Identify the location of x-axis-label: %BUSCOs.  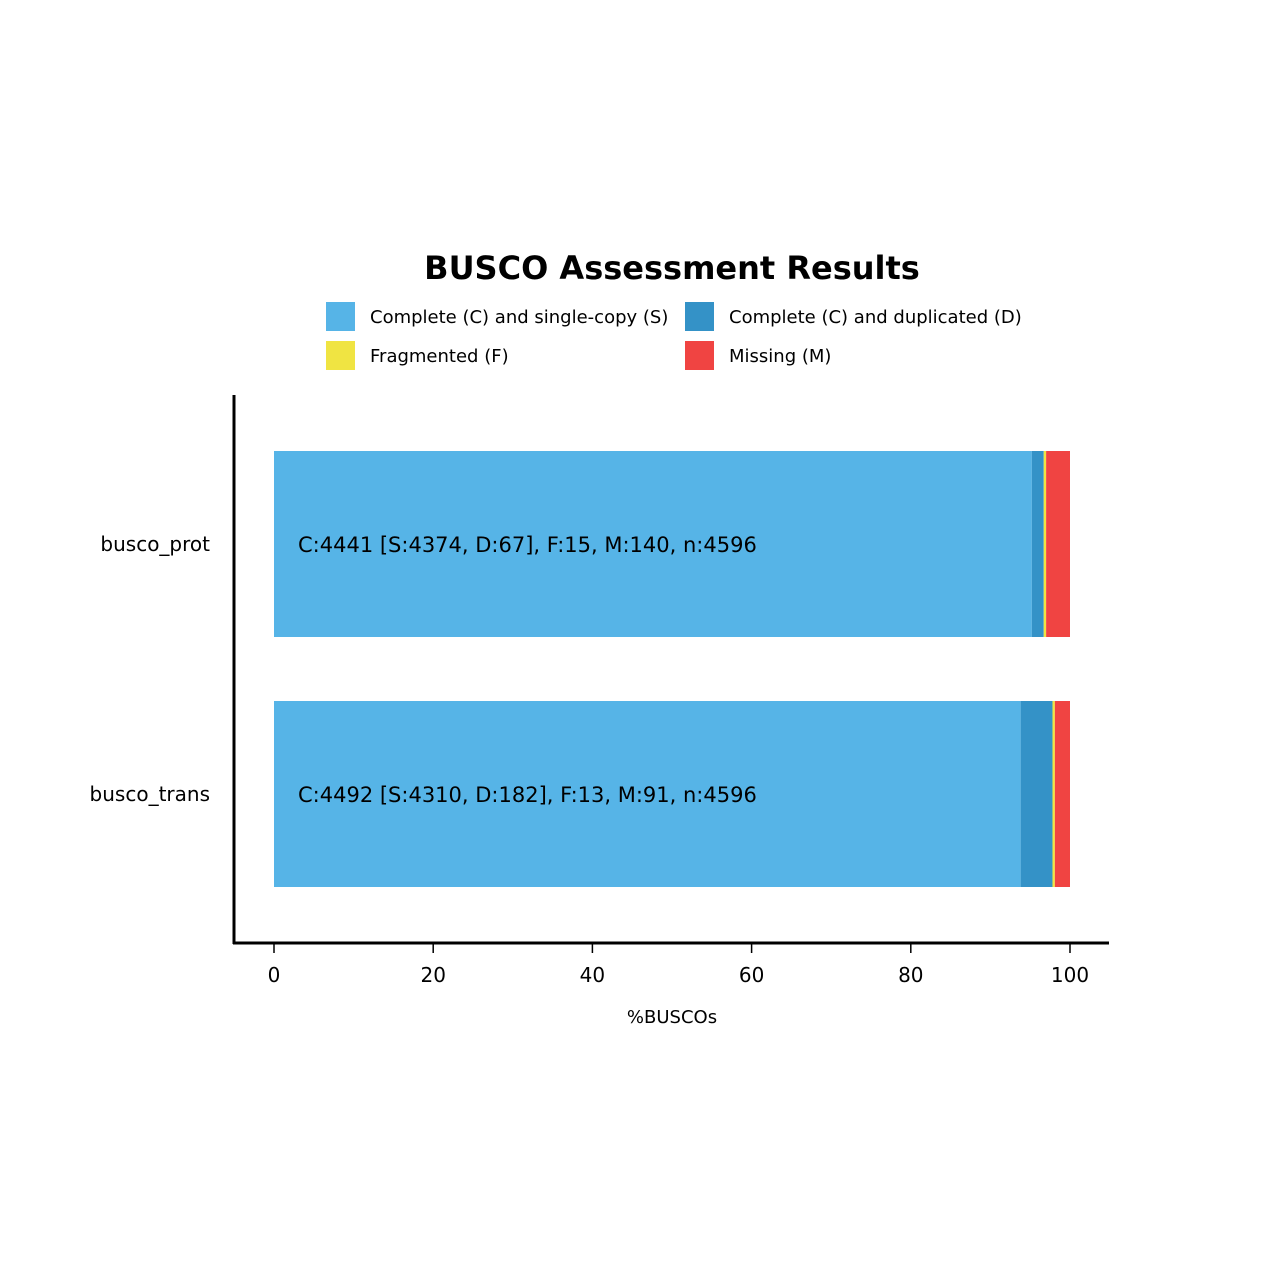
(672, 1017).